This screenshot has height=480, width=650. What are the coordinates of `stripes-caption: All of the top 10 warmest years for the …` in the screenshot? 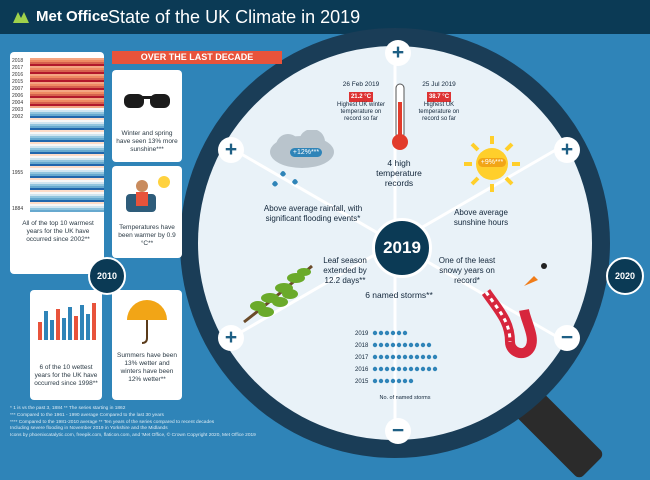 It's located at (58, 231).